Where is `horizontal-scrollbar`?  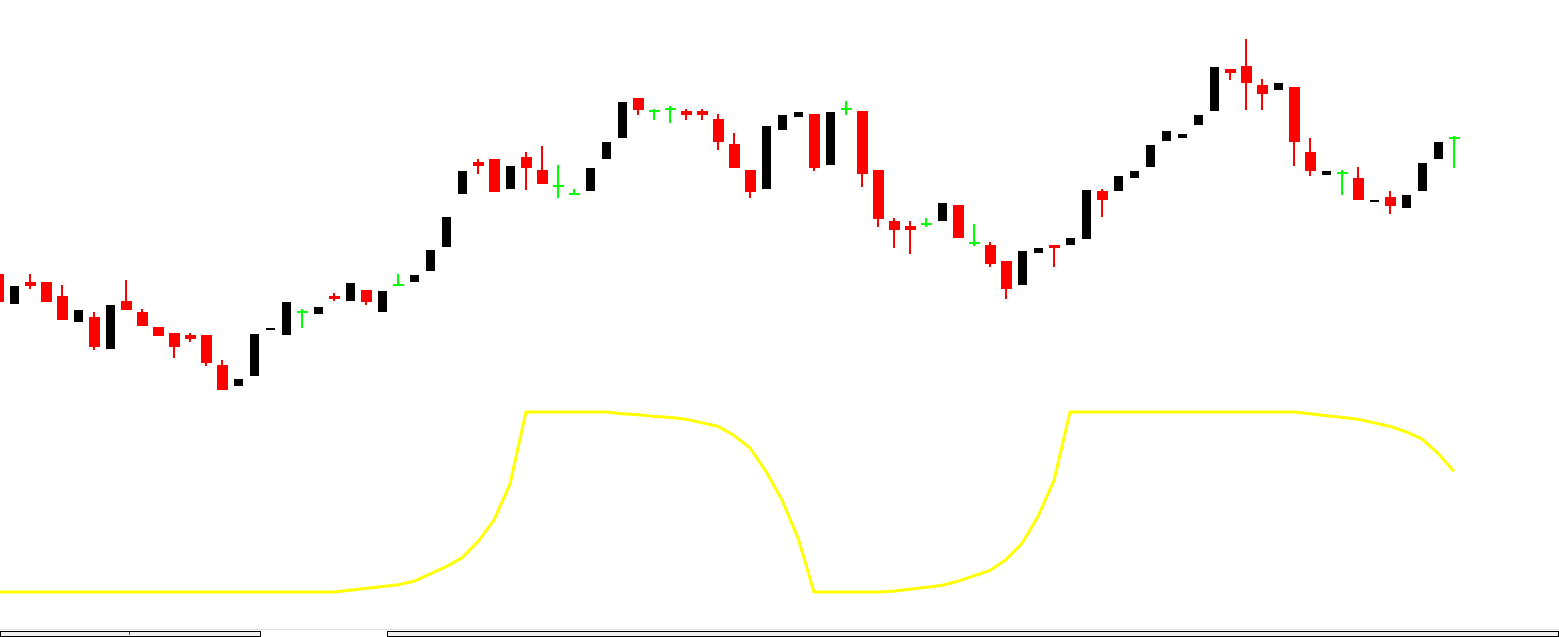
horizontal-scrollbar is located at coordinates (973, 634).